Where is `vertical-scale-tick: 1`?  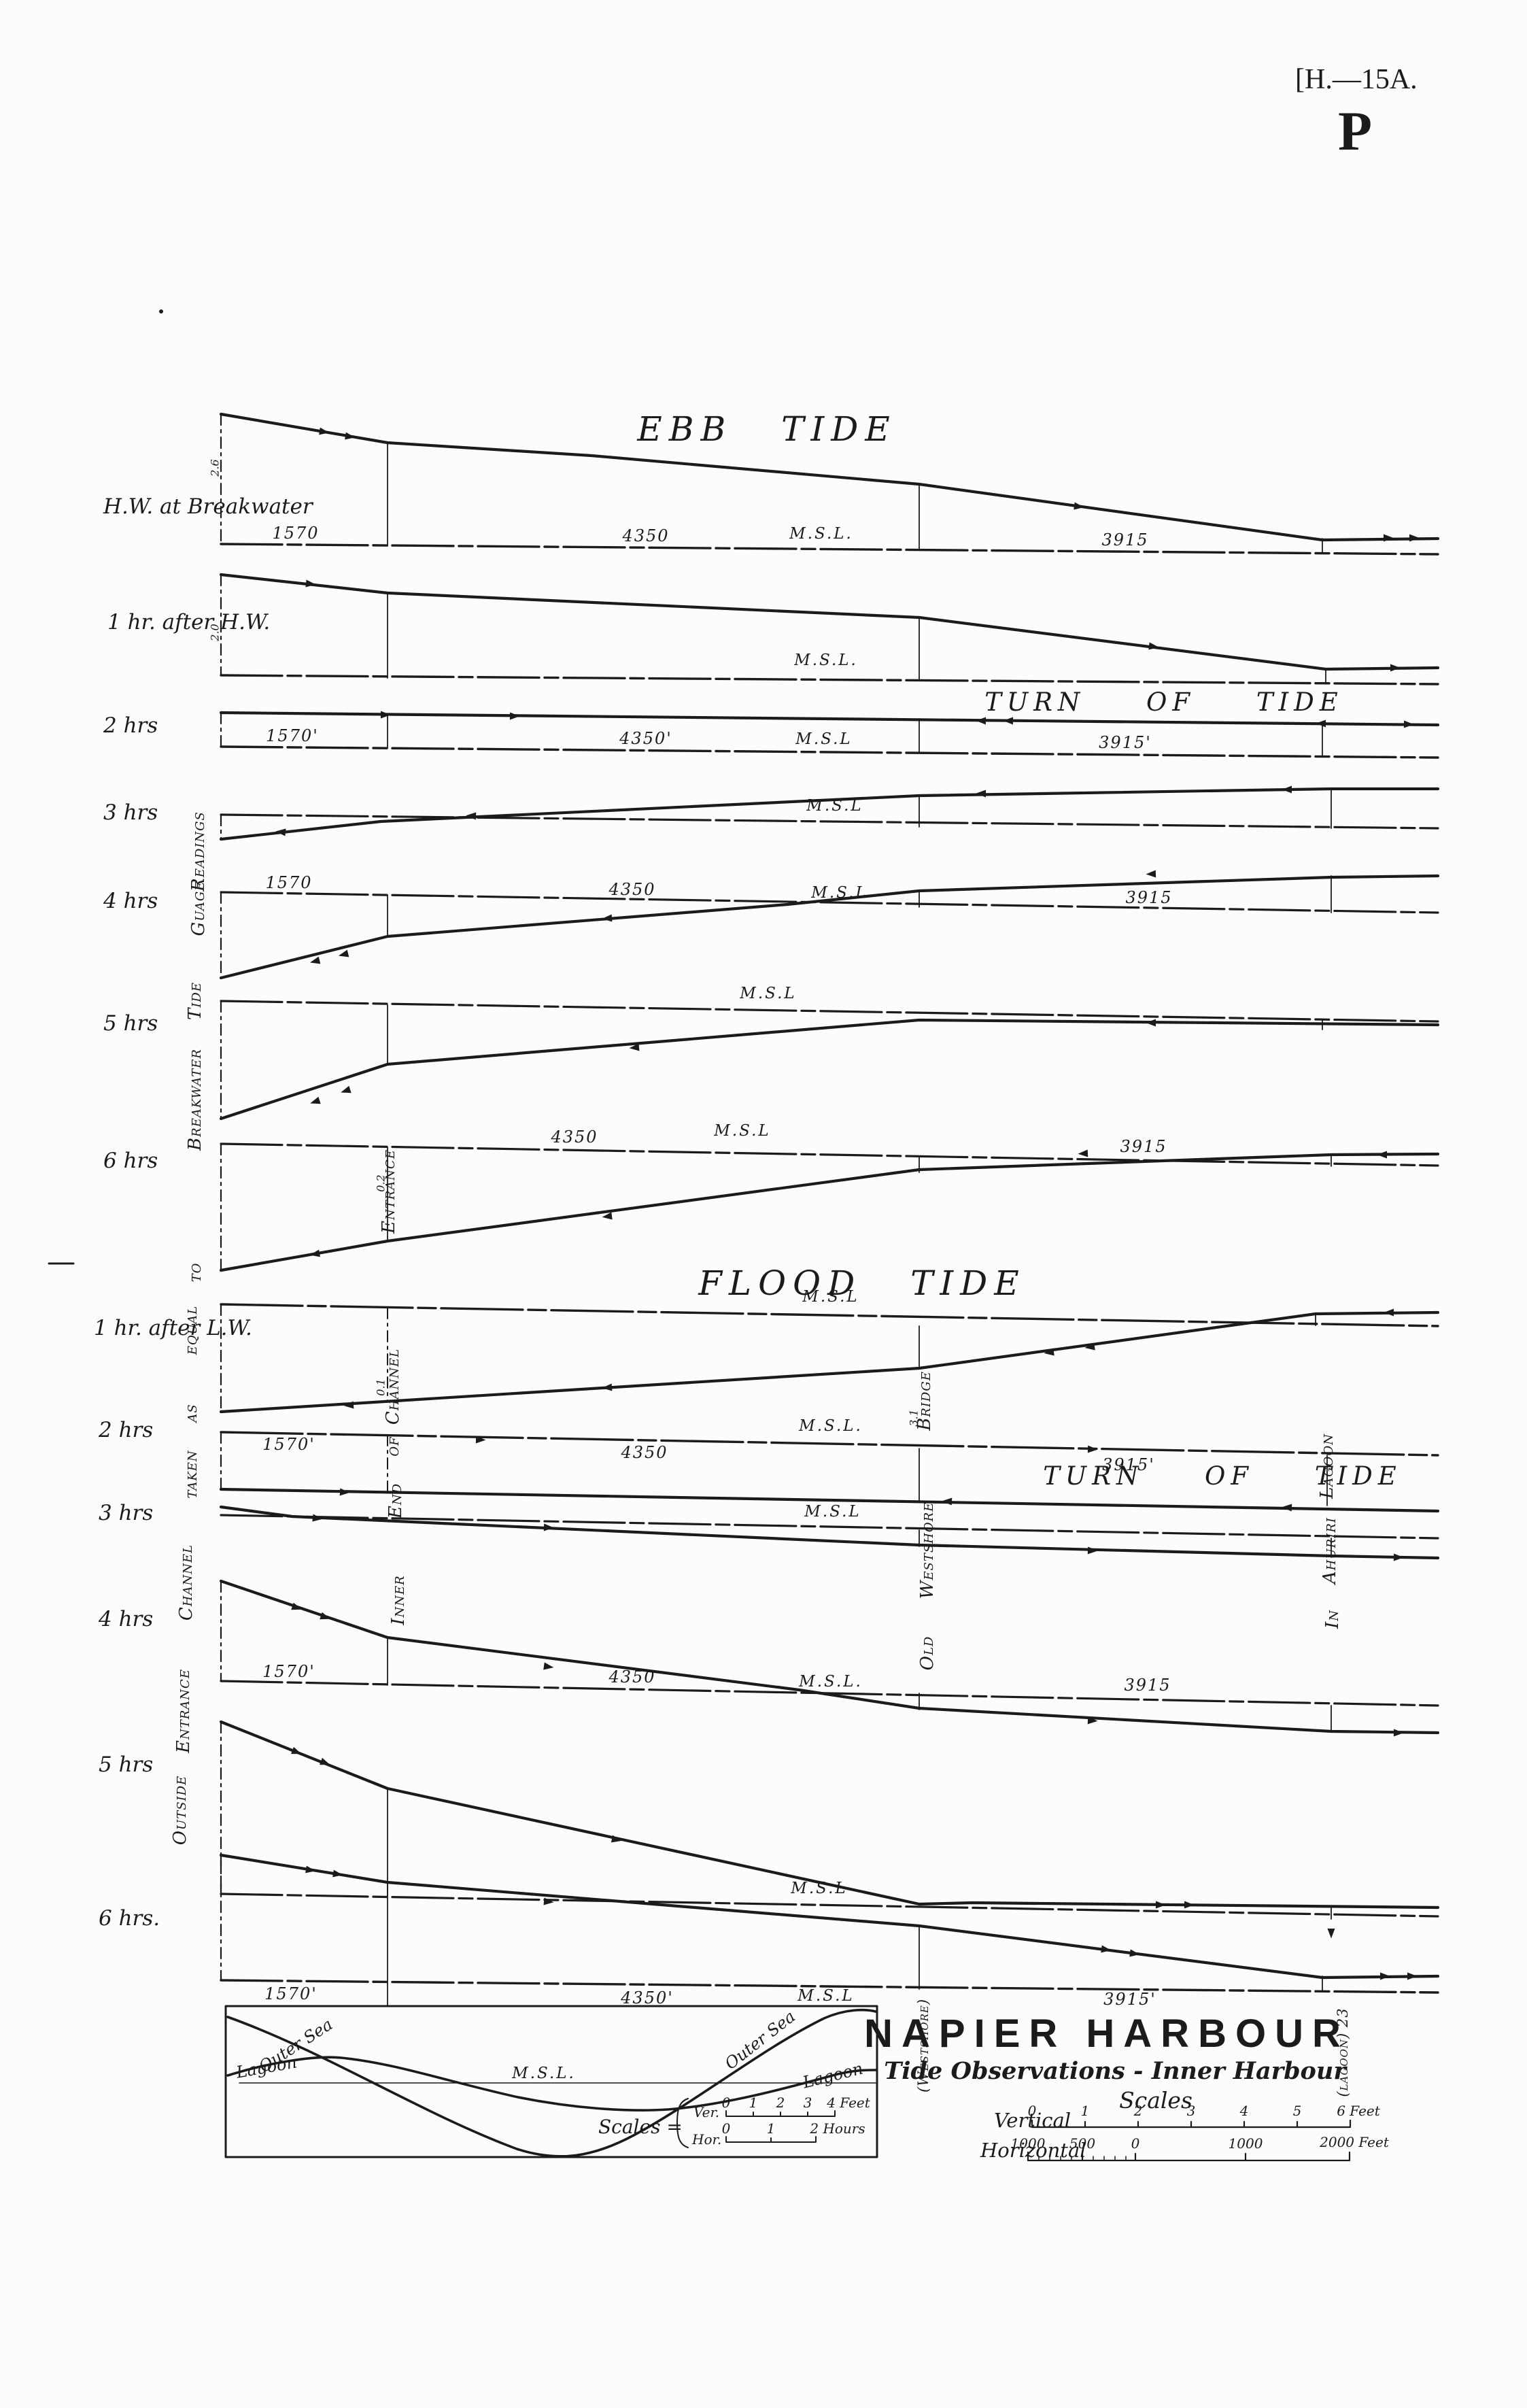
vertical-scale-tick: 1 is located at coordinates (1085, 2111).